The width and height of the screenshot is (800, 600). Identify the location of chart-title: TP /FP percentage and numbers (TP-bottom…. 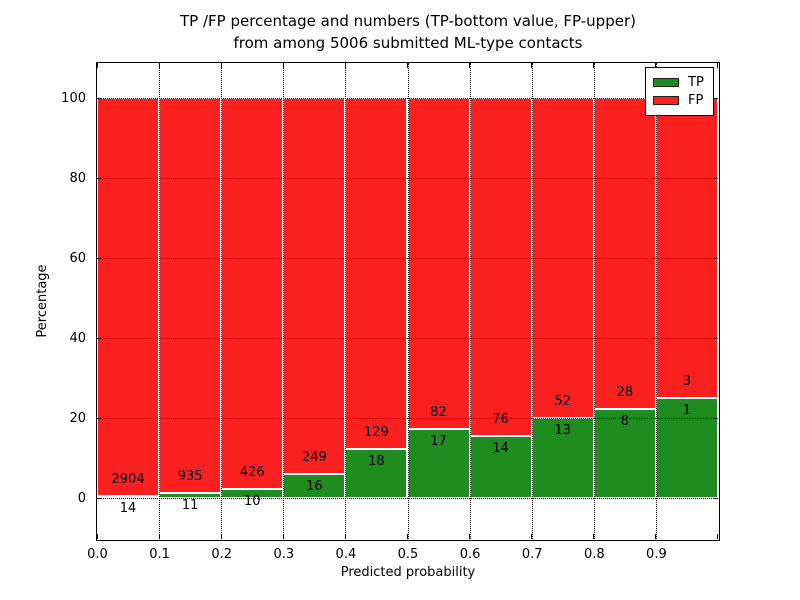
(408, 32).